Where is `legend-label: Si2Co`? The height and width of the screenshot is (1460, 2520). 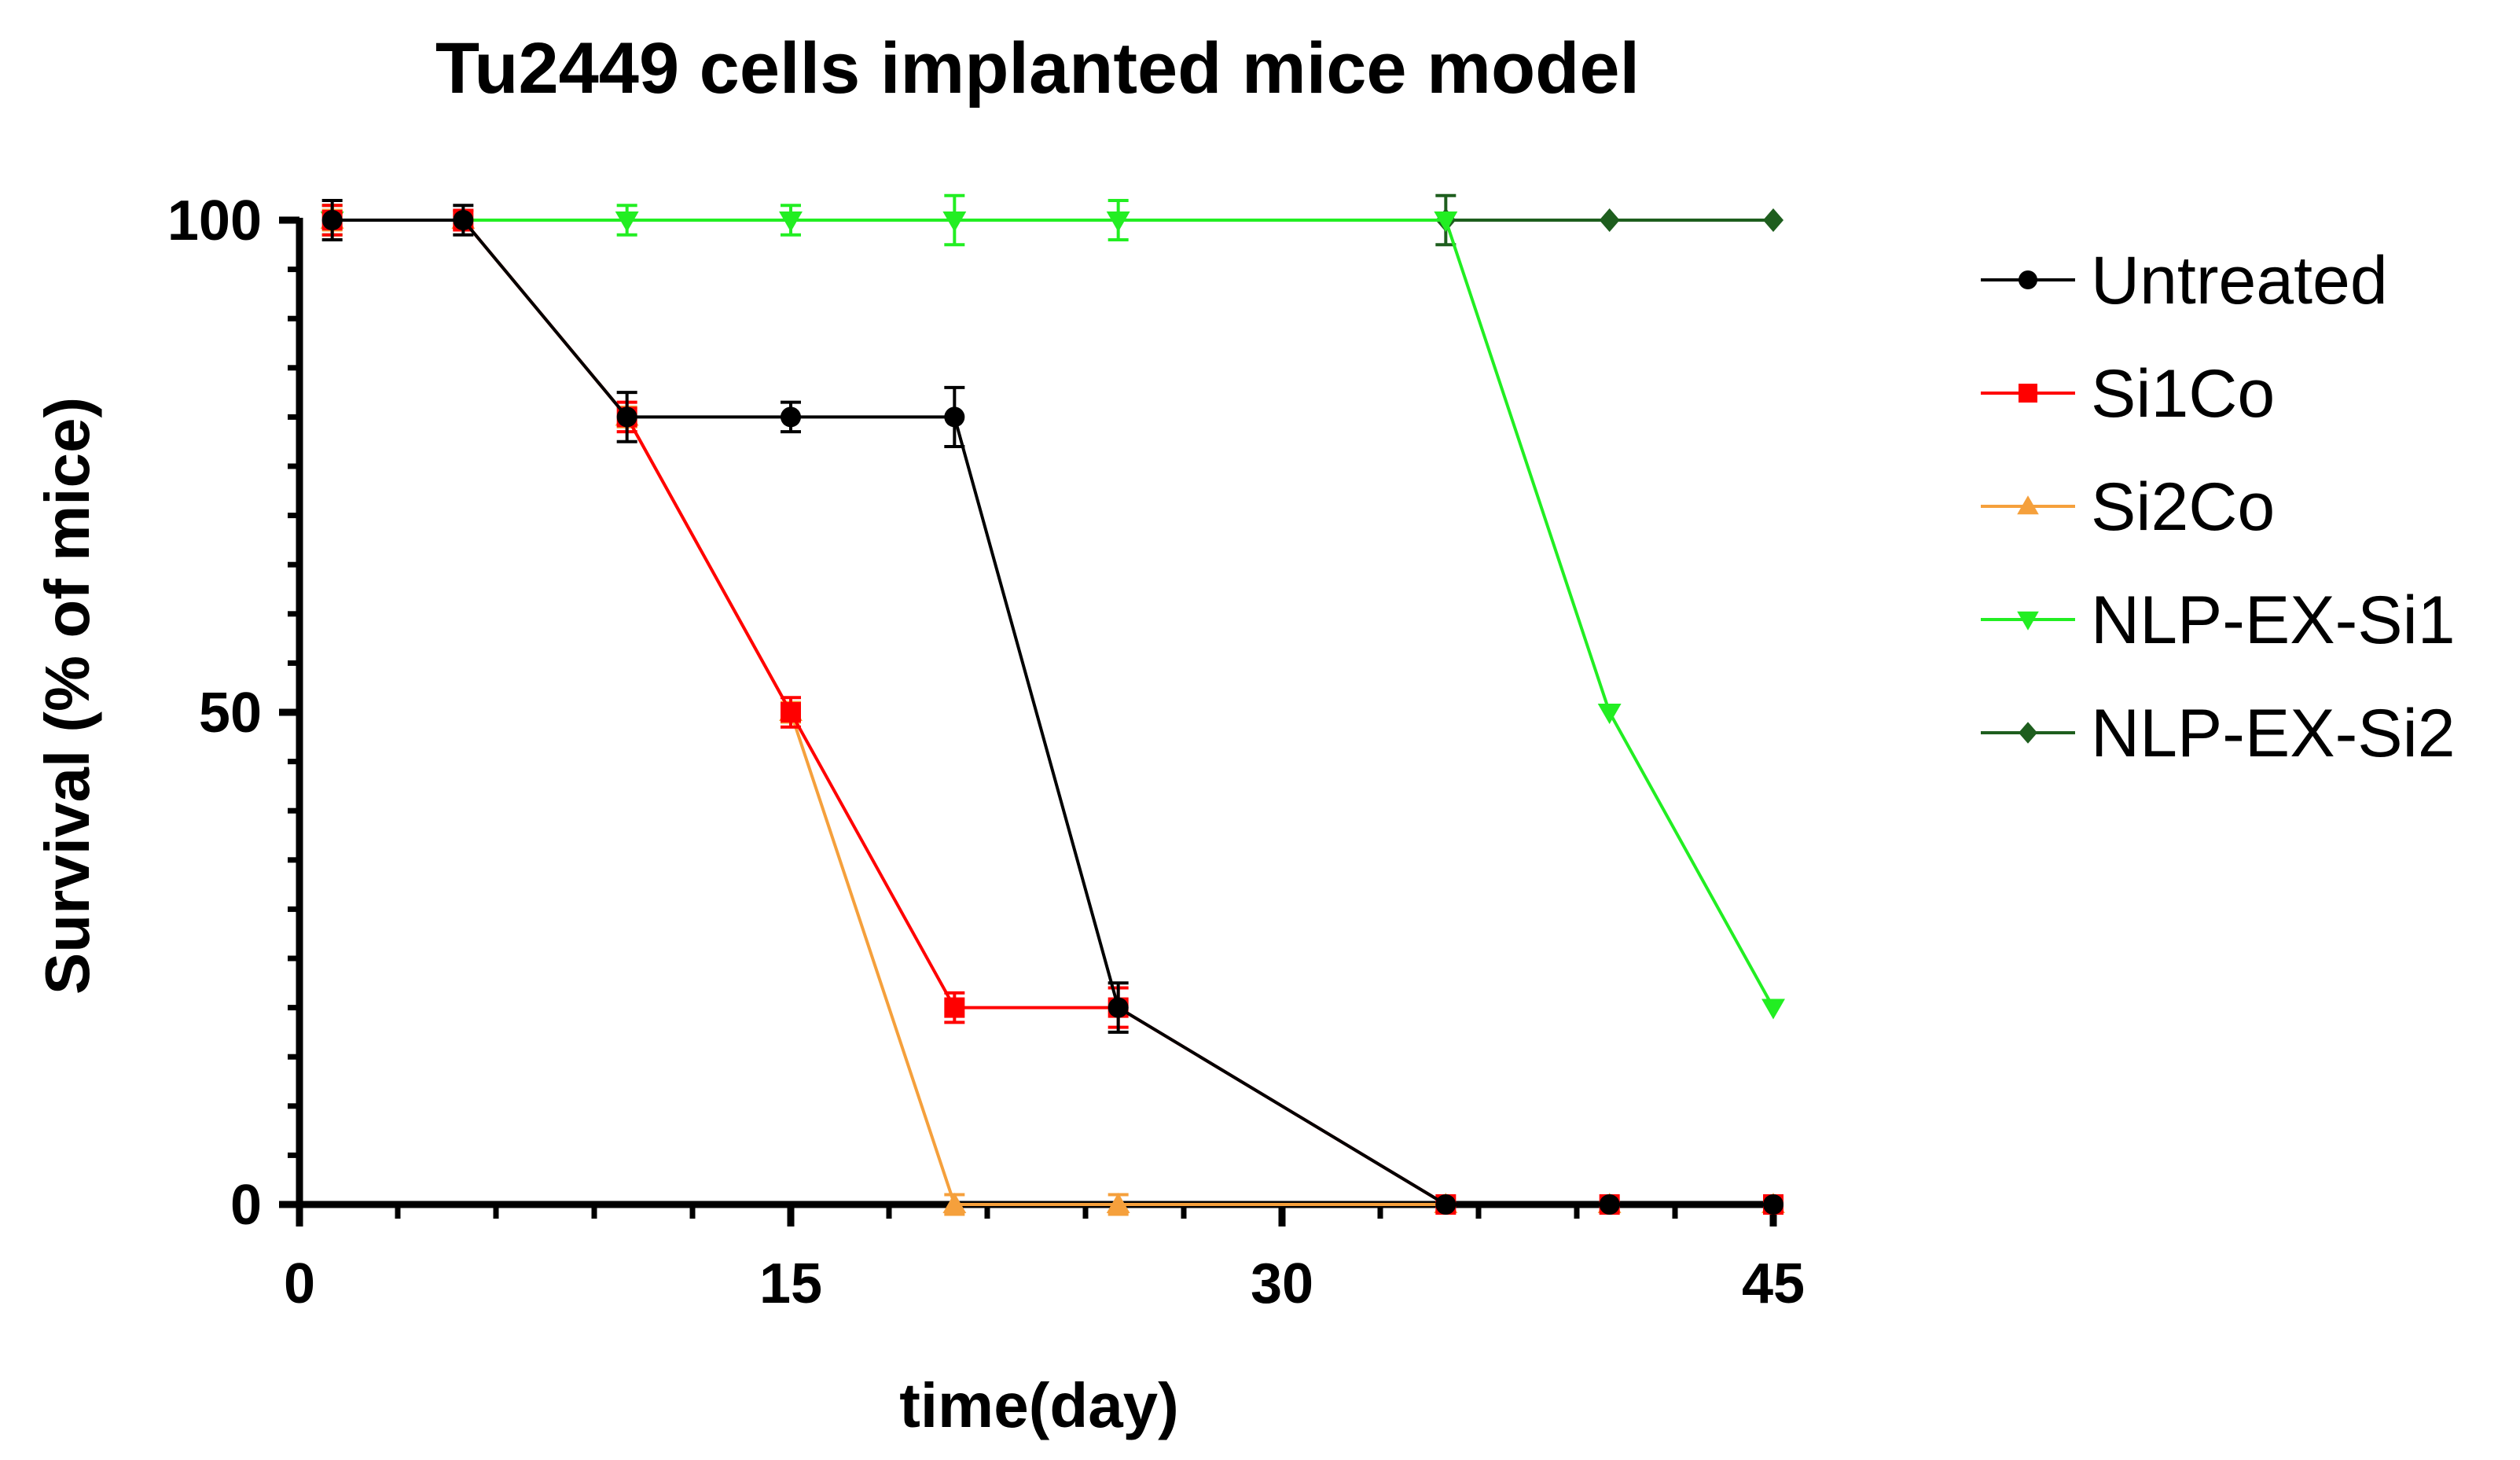 legend-label: Si2Co is located at coordinates (2183, 507).